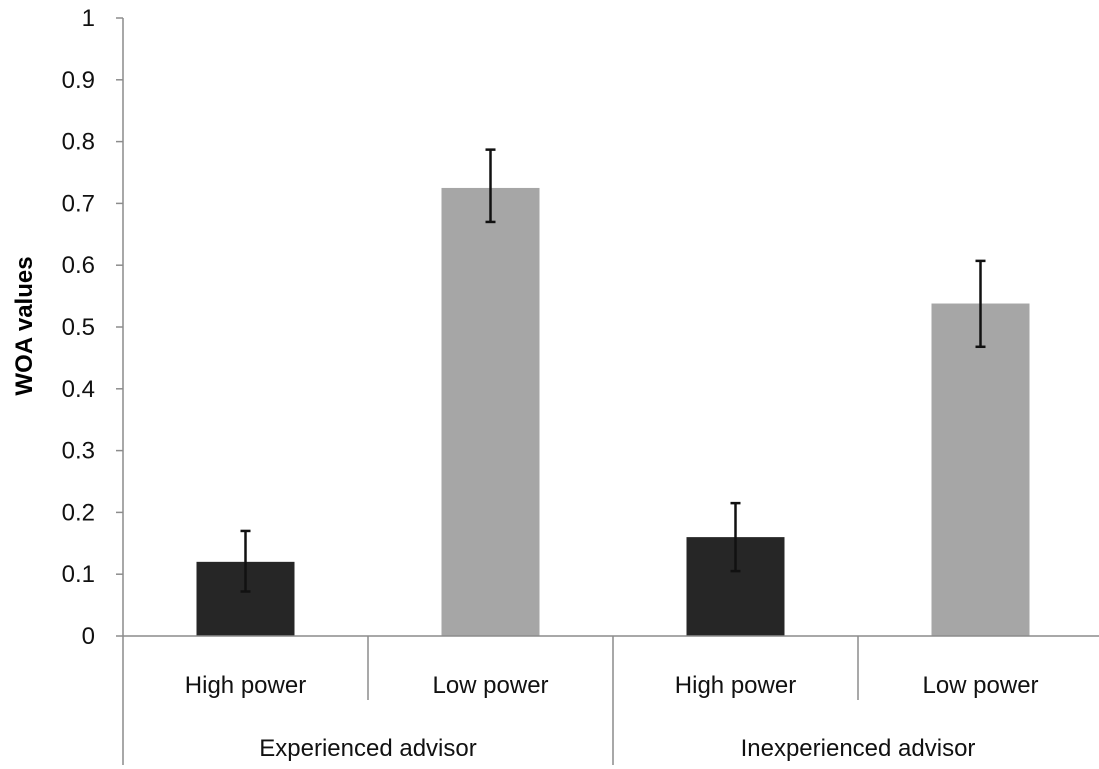  Describe the element at coordinates (78, 574) in the screenshot. I see `y-tick-label: 0.1` at that location.